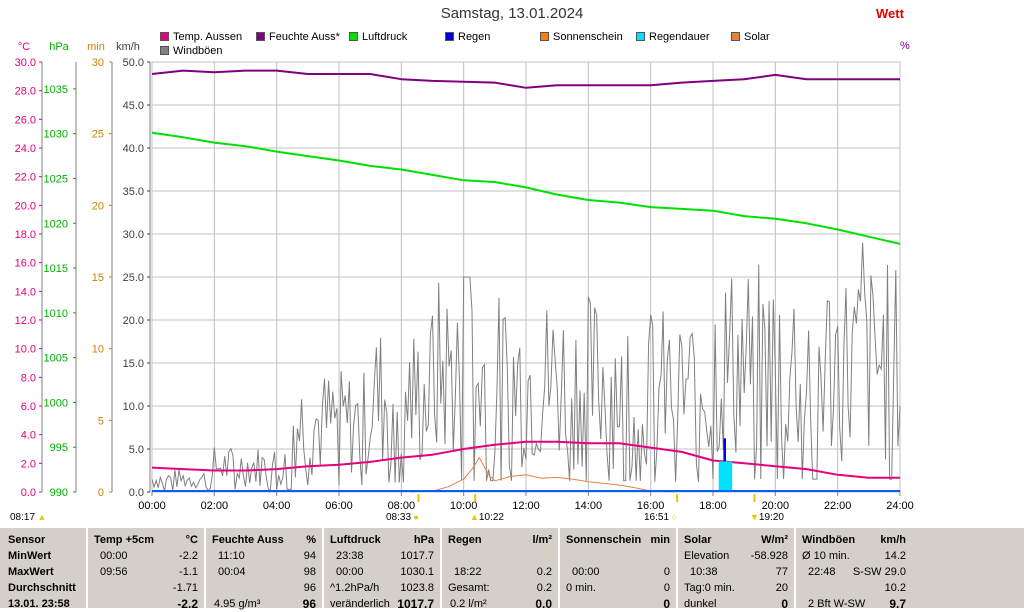 The image size is (1024, 612). What do you see at coordinates (309, 556) in the screenshot?
I see `feuchte-min: 94` at bounding box center [309, 556].